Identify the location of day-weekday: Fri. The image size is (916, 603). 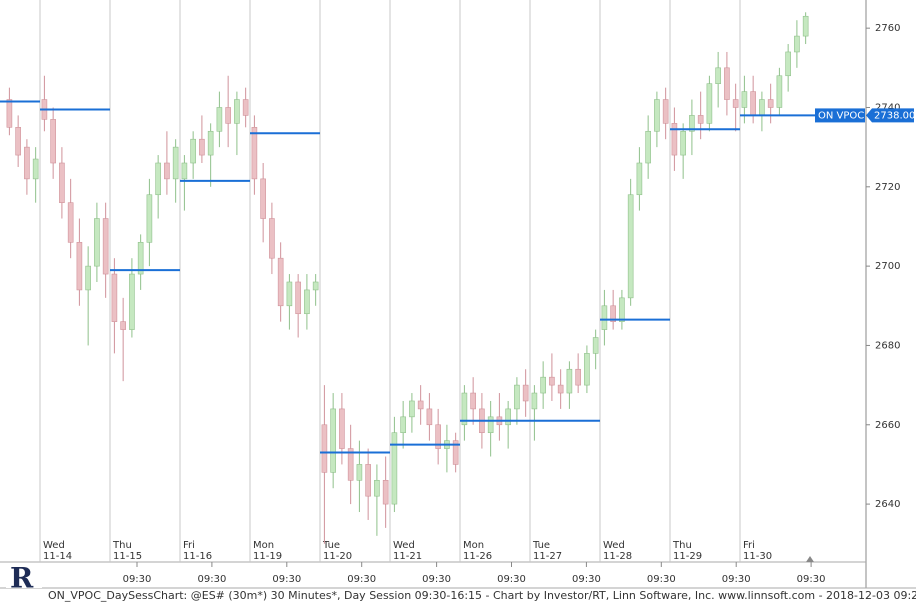
(749, 545).